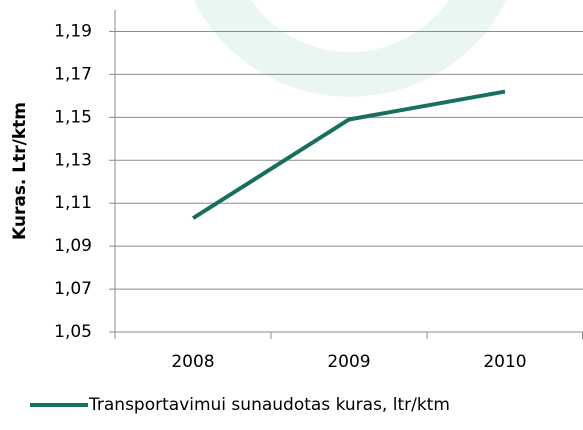 The height and width of the screenshot is (430, 583). What do you see at coordinates (192, 362) in the screenshot?
I see `x-tick-label: 2008` at bounding box center [192, 362].